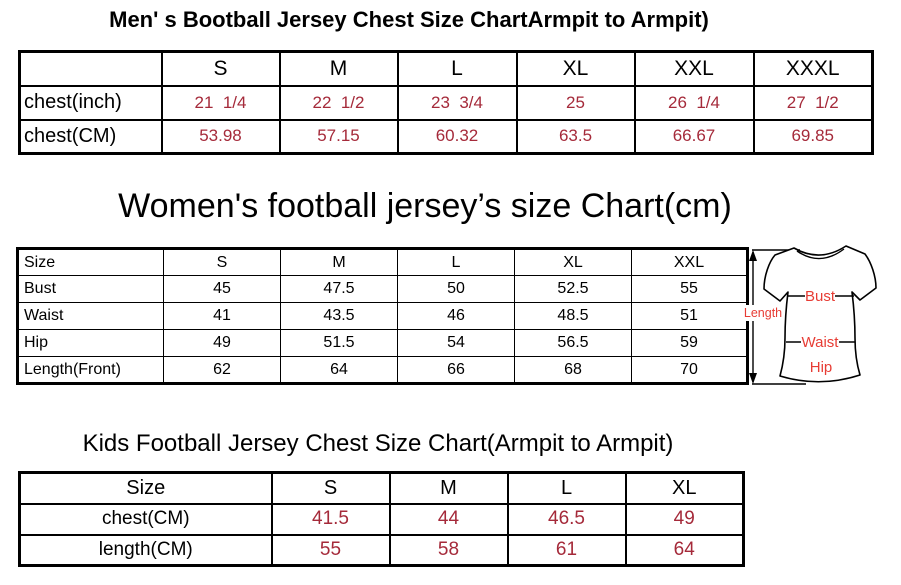 The image size is (901, 585). Describe the element at coordinates (425, 206) in the screenshot. I see `womens-chart-title: Women's football jersey’s size Chart(cm)` at that location.